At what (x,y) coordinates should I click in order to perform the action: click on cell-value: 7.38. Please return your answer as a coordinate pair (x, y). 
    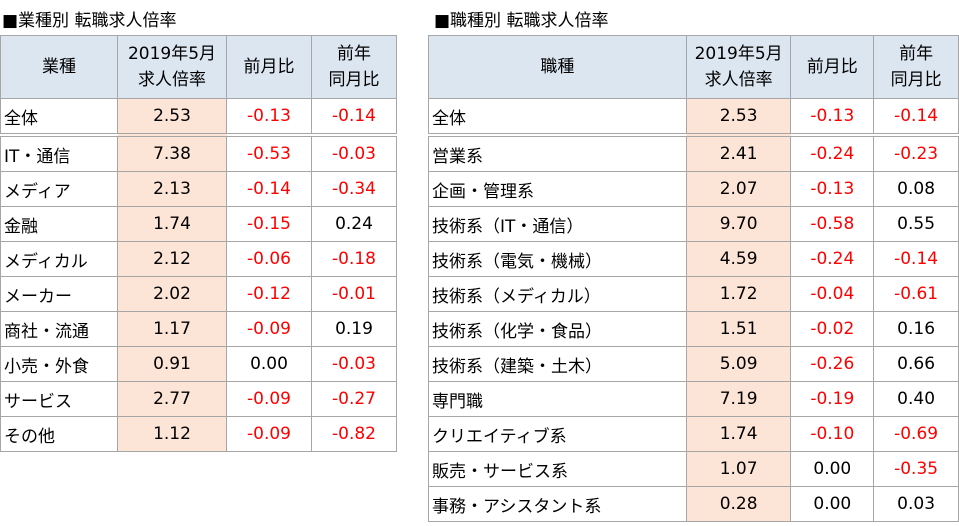
    Looking at the image, I should click on (172, 153).